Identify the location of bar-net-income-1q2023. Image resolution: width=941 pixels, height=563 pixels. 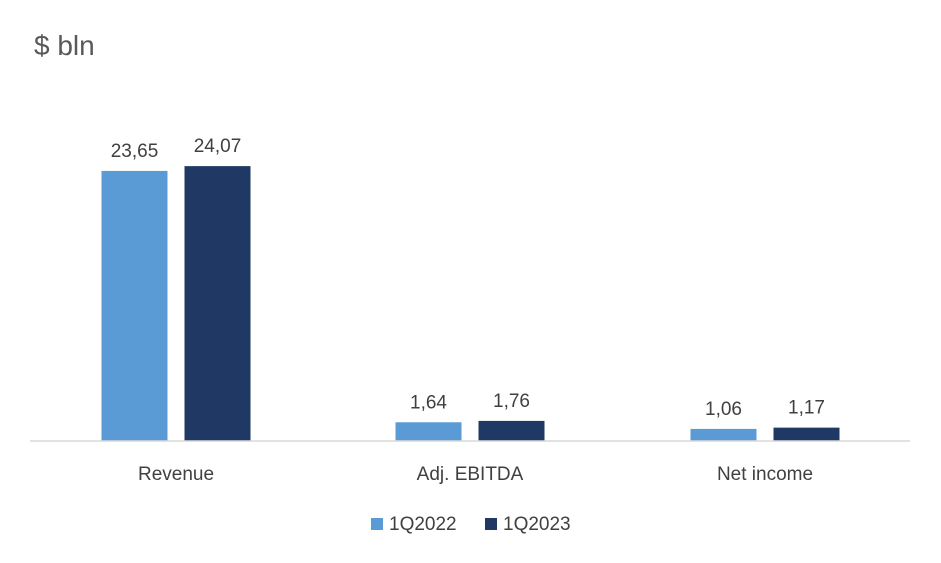
(806, 434).